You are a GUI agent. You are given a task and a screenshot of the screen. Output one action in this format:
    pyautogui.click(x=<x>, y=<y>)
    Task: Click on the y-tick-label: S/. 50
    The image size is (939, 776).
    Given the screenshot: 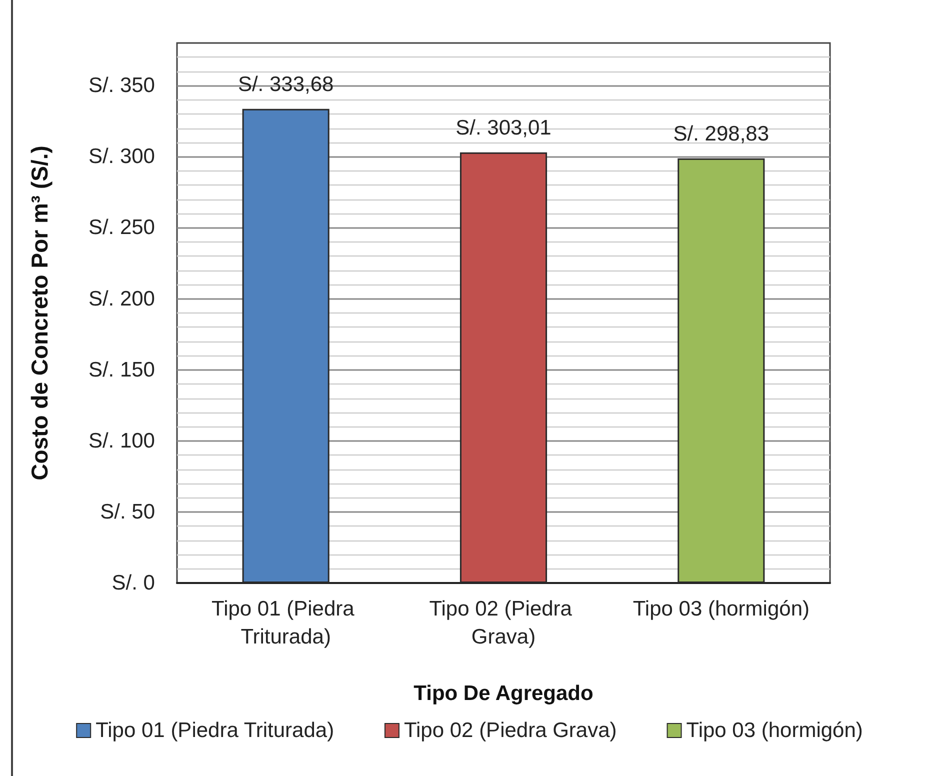 What is the action you would take?
    pyautogui.click(x=127, y=512)
    